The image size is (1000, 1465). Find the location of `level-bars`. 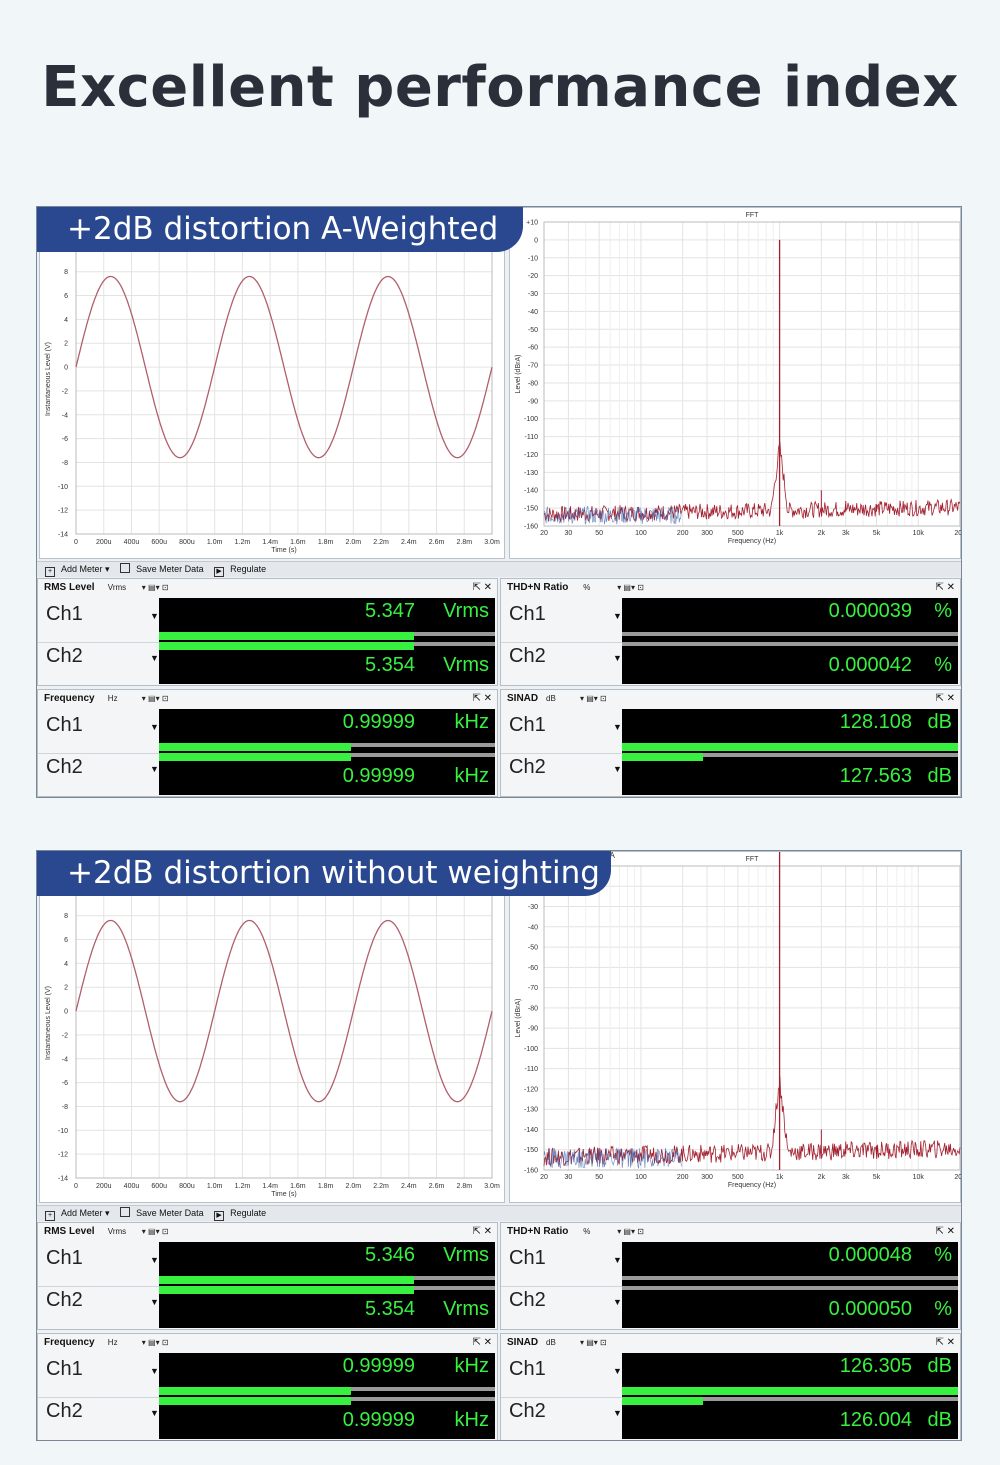

level-bars is located at coordinates (327, 1396).